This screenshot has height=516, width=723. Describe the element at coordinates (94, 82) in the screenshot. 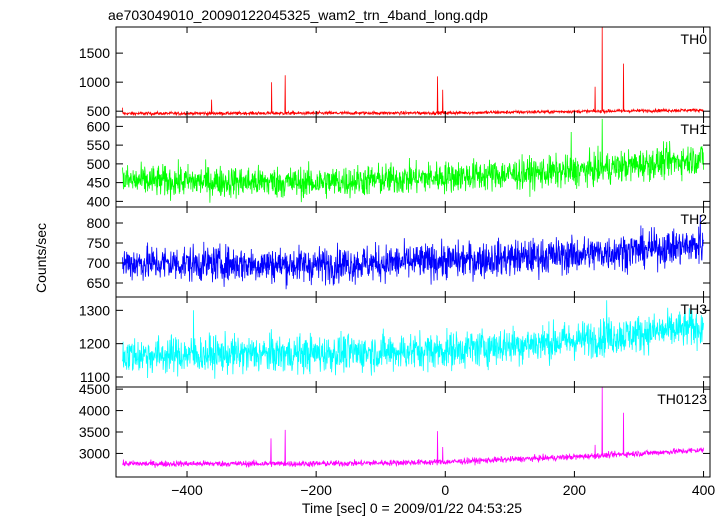

I see `y-tick-label: 1000` at that location.